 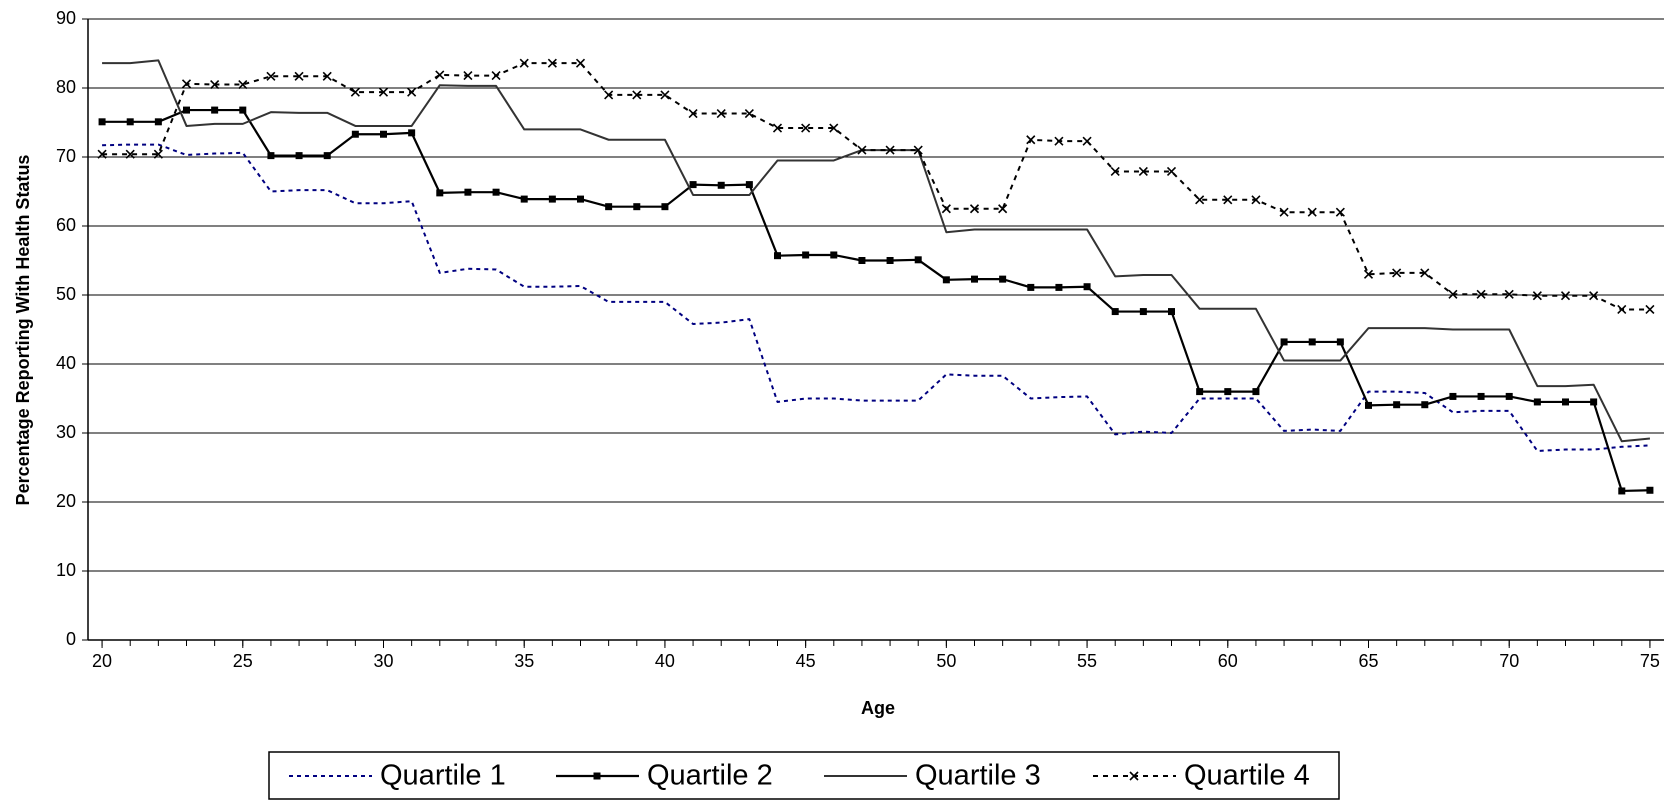 What do you see at coordinates (1087, 661) in the screenshot?
I see `x-tick-label: 55` at bounding box center [1087, 661].